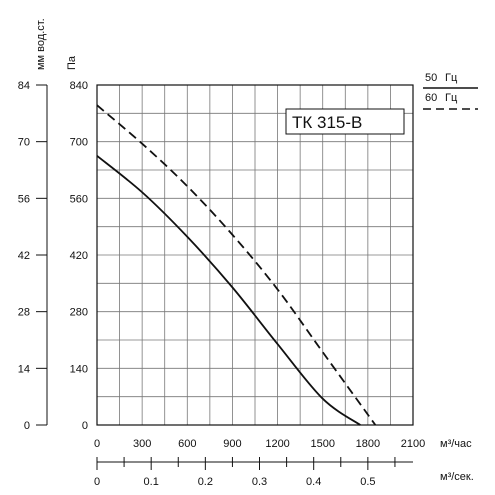  Describe the element at coordinates (85, 426) in the screenshot. I see `y-tick-label-pa: 0` at that location.